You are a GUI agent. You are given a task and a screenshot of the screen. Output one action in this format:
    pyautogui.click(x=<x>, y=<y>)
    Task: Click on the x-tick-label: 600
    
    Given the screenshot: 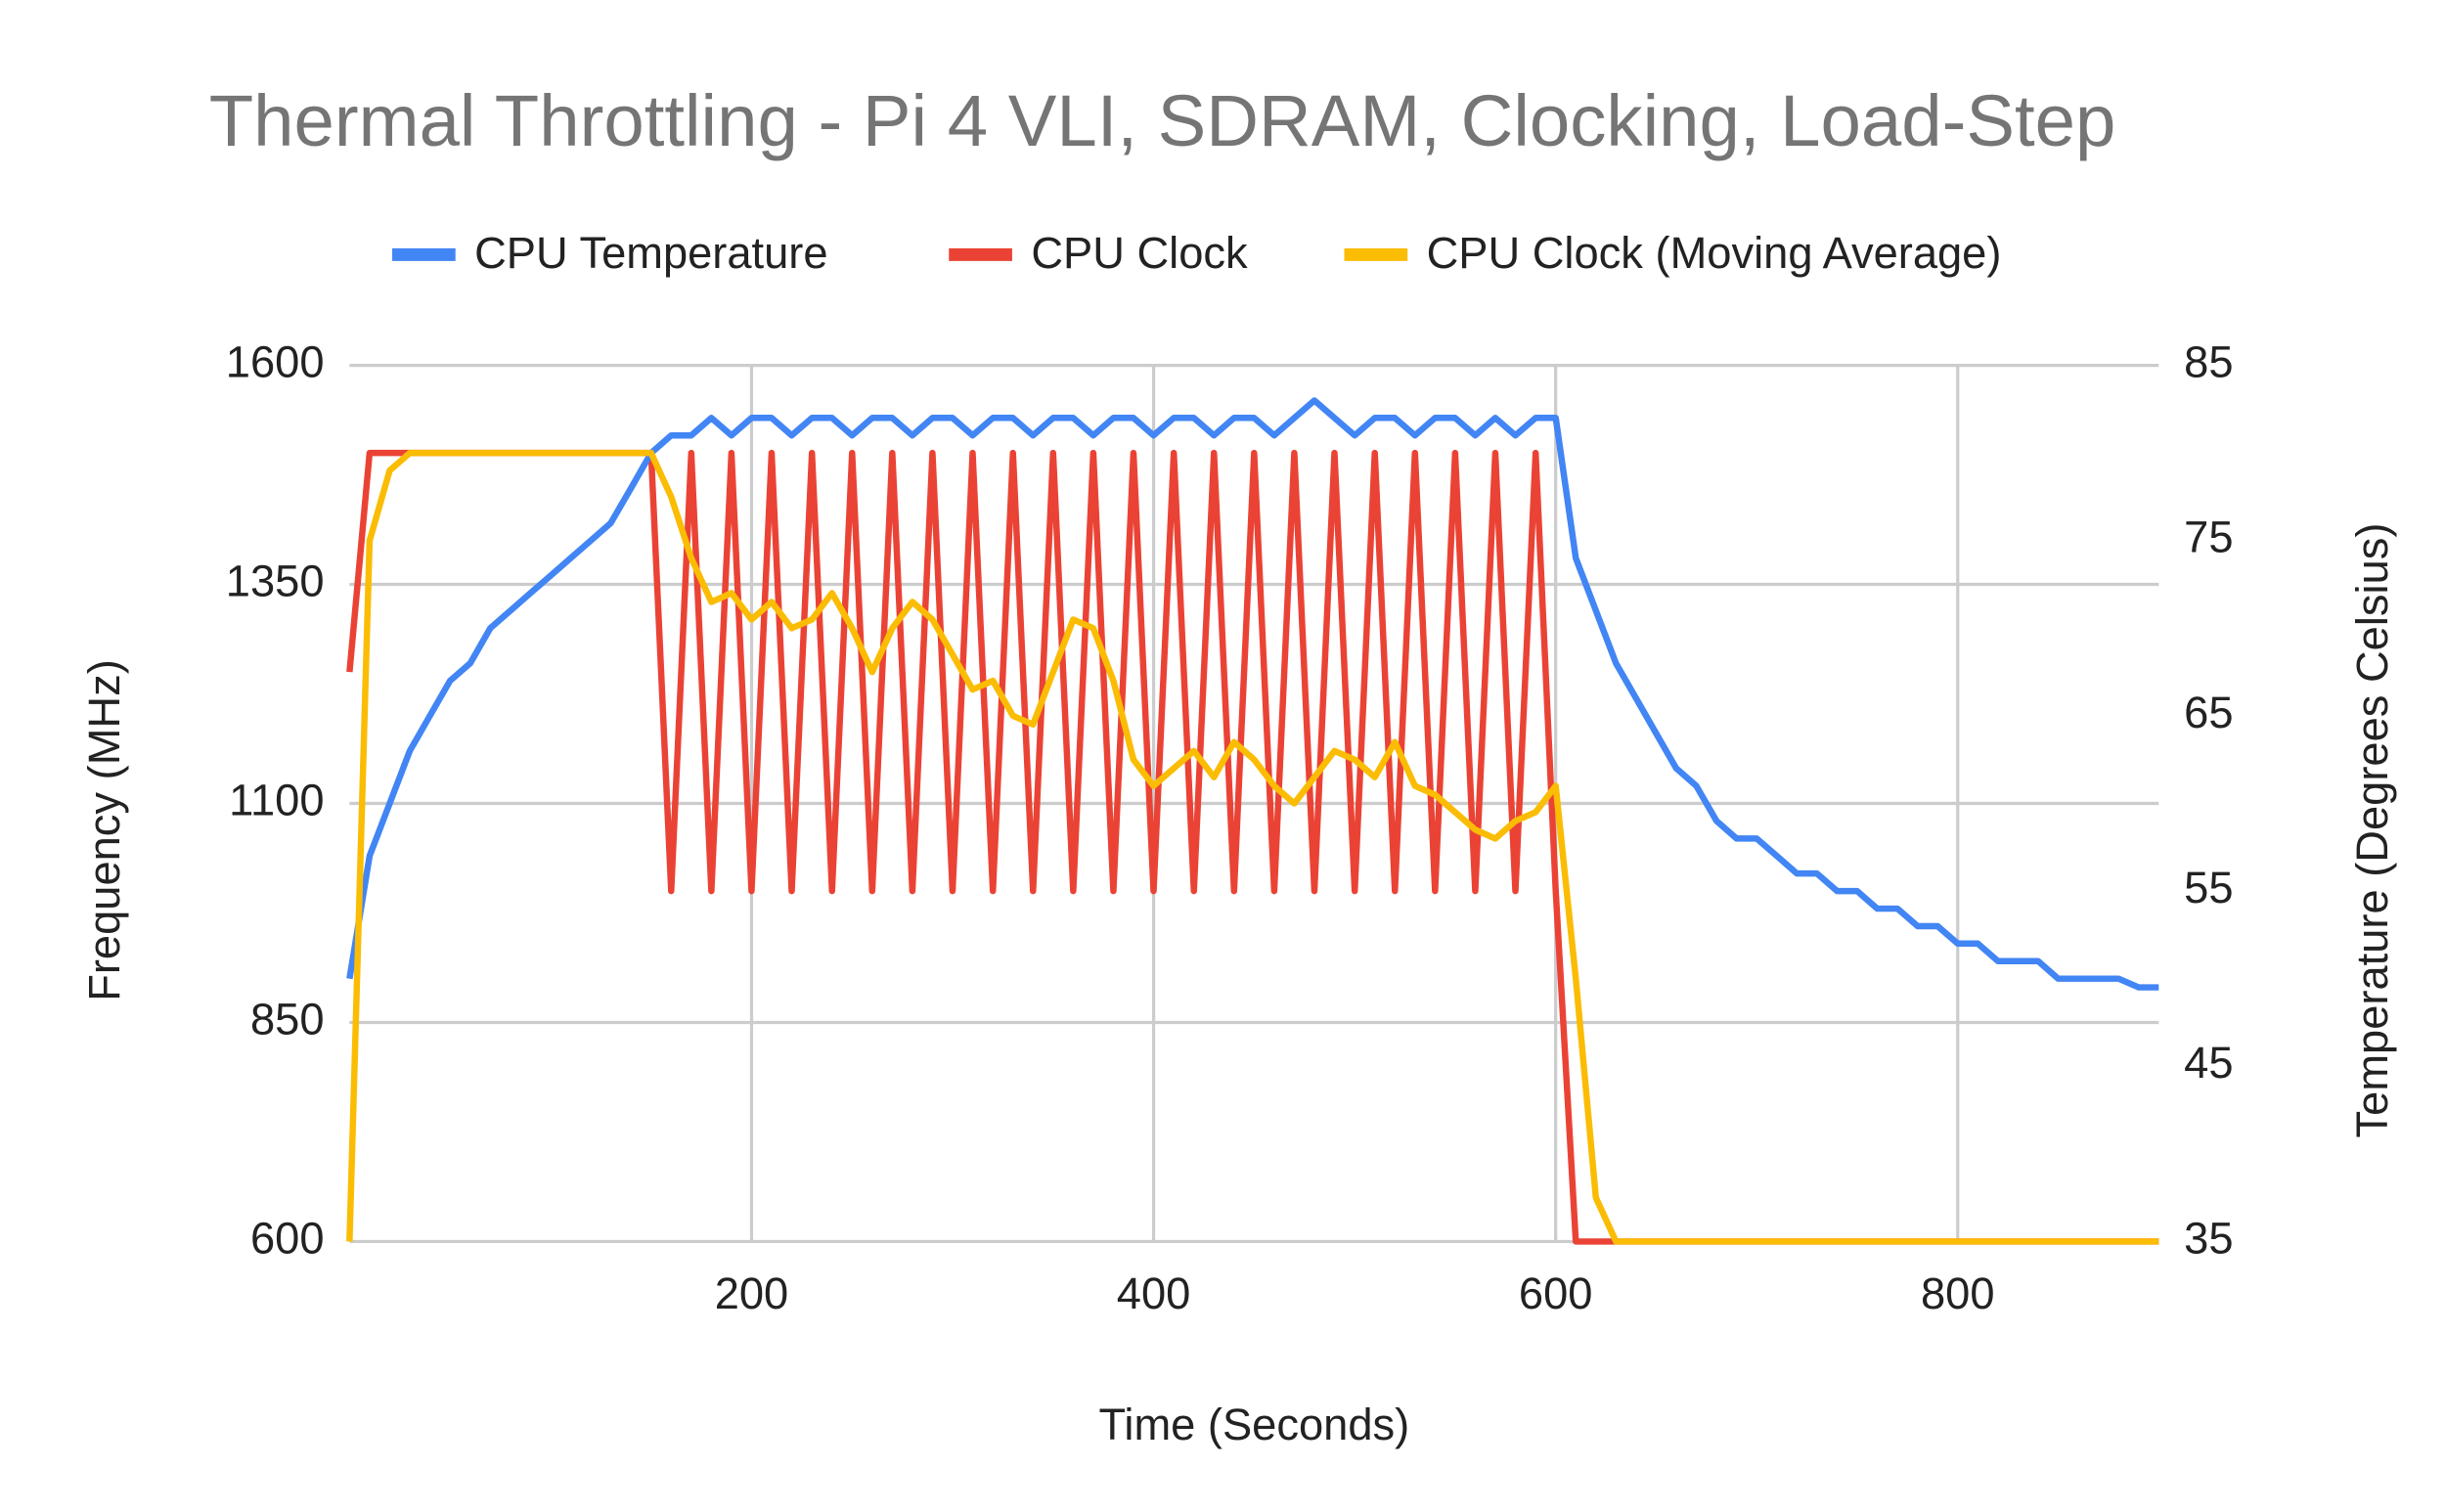 What is the action you would take?
    pyautogui.click(x=1556, y=1293)
    